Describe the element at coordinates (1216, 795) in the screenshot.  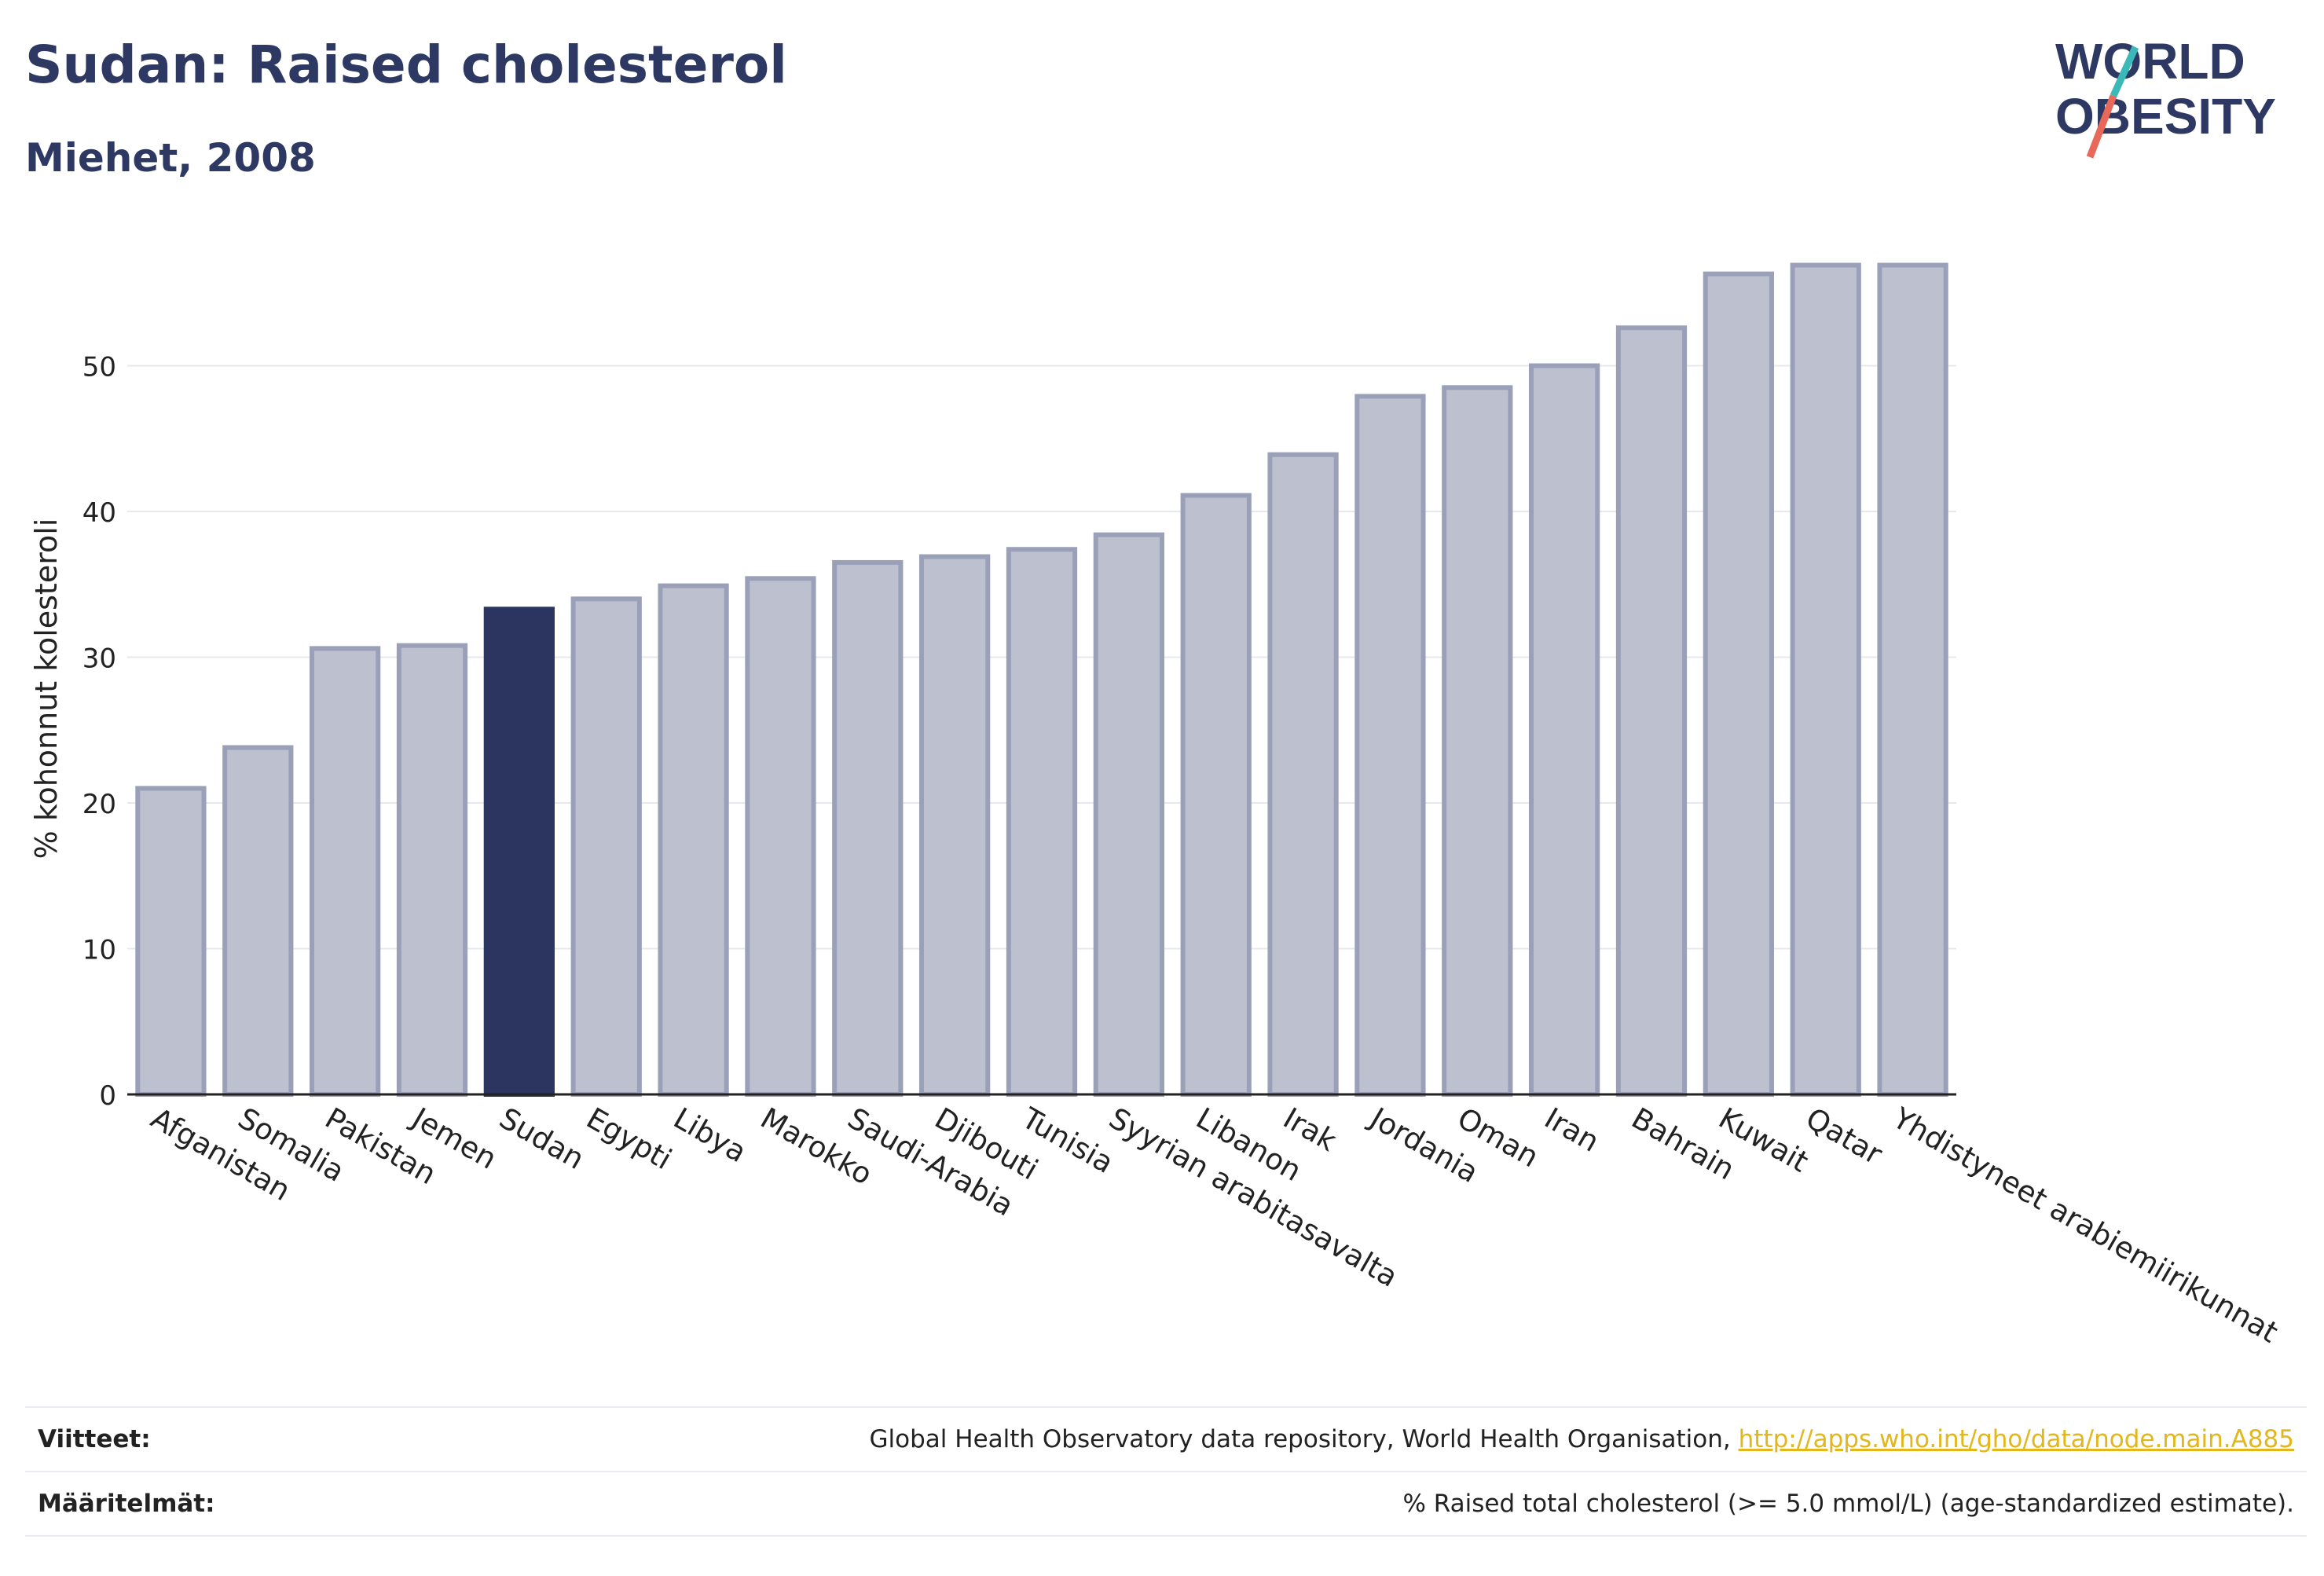
I see `bar-libanon` at that location.